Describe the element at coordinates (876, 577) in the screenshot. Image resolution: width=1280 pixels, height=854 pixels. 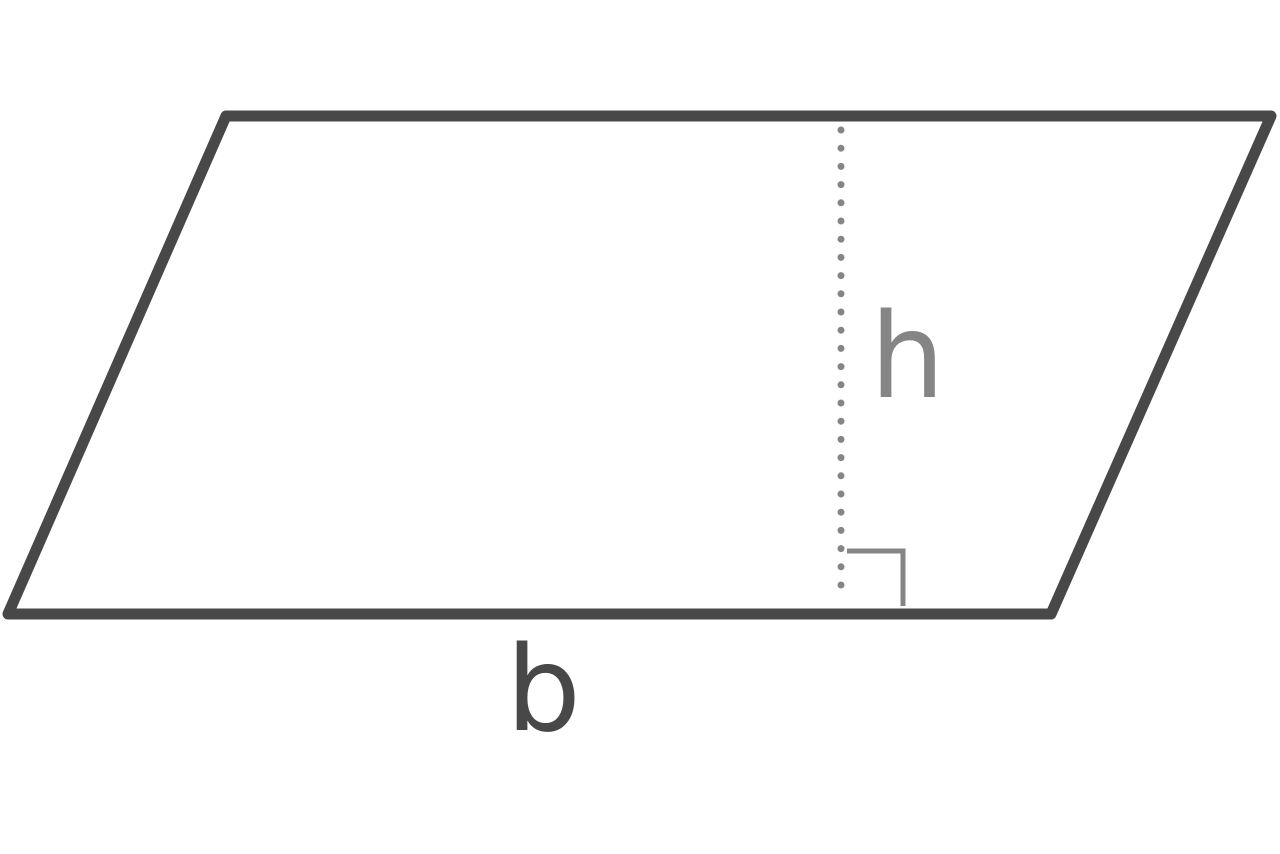
I see `right-angle-marker` at that location.